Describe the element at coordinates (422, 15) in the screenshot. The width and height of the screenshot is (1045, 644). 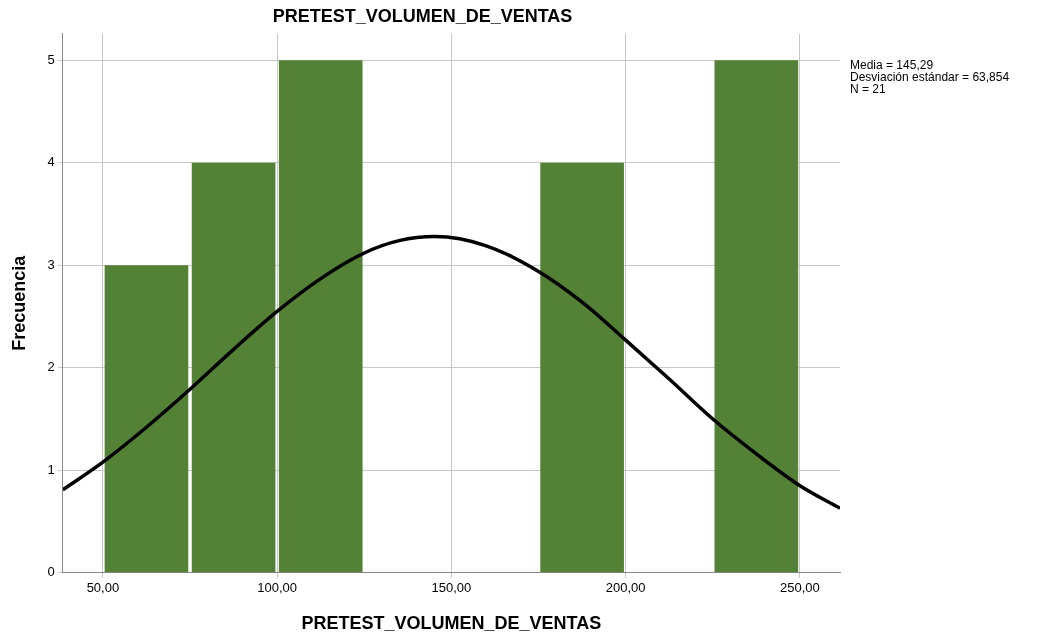
I see `chart-title: PRETEST_VOLUMEN_DE_VENTAS` at that location.